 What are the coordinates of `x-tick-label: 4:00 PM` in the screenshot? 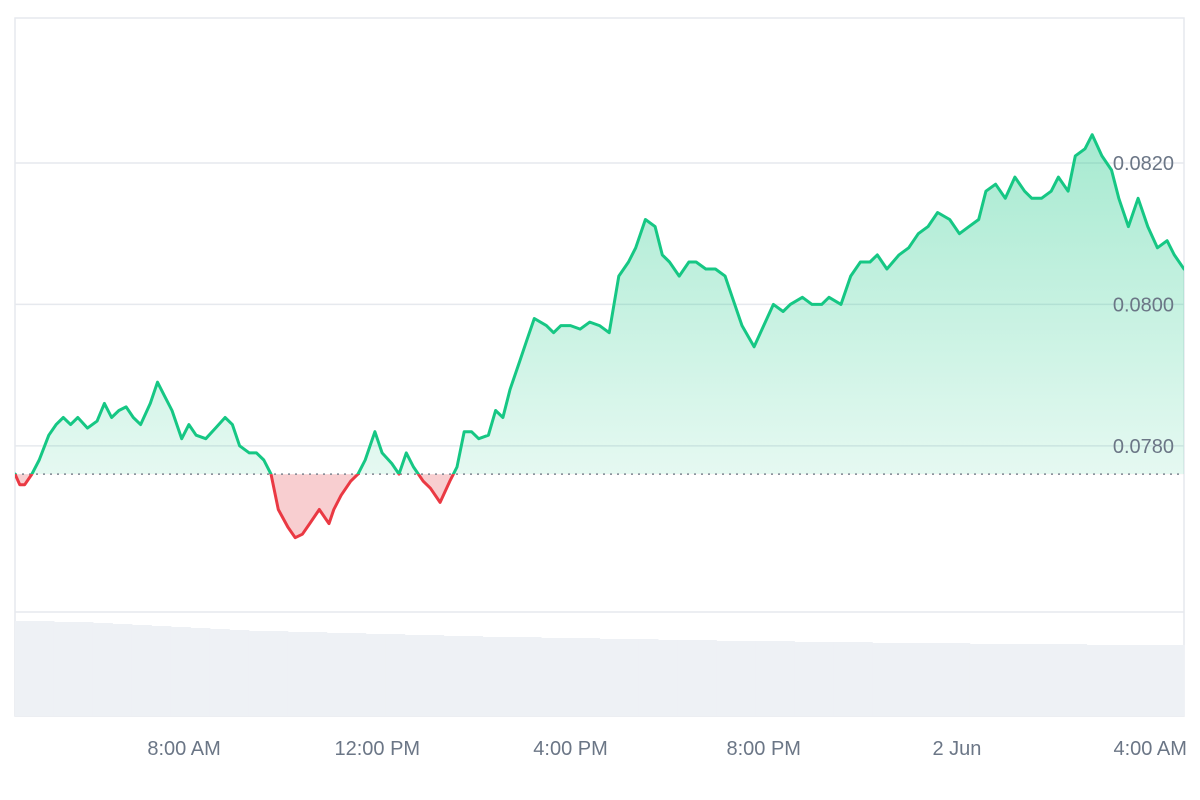 It's located at (570, 749).